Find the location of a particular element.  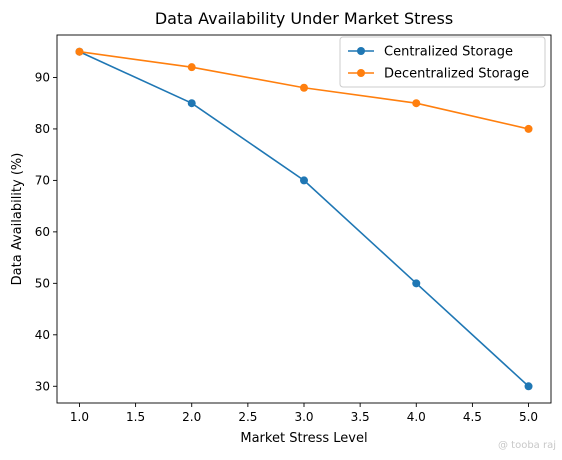

x-tick-label: 5.0 is located at coordinates (528, 417).